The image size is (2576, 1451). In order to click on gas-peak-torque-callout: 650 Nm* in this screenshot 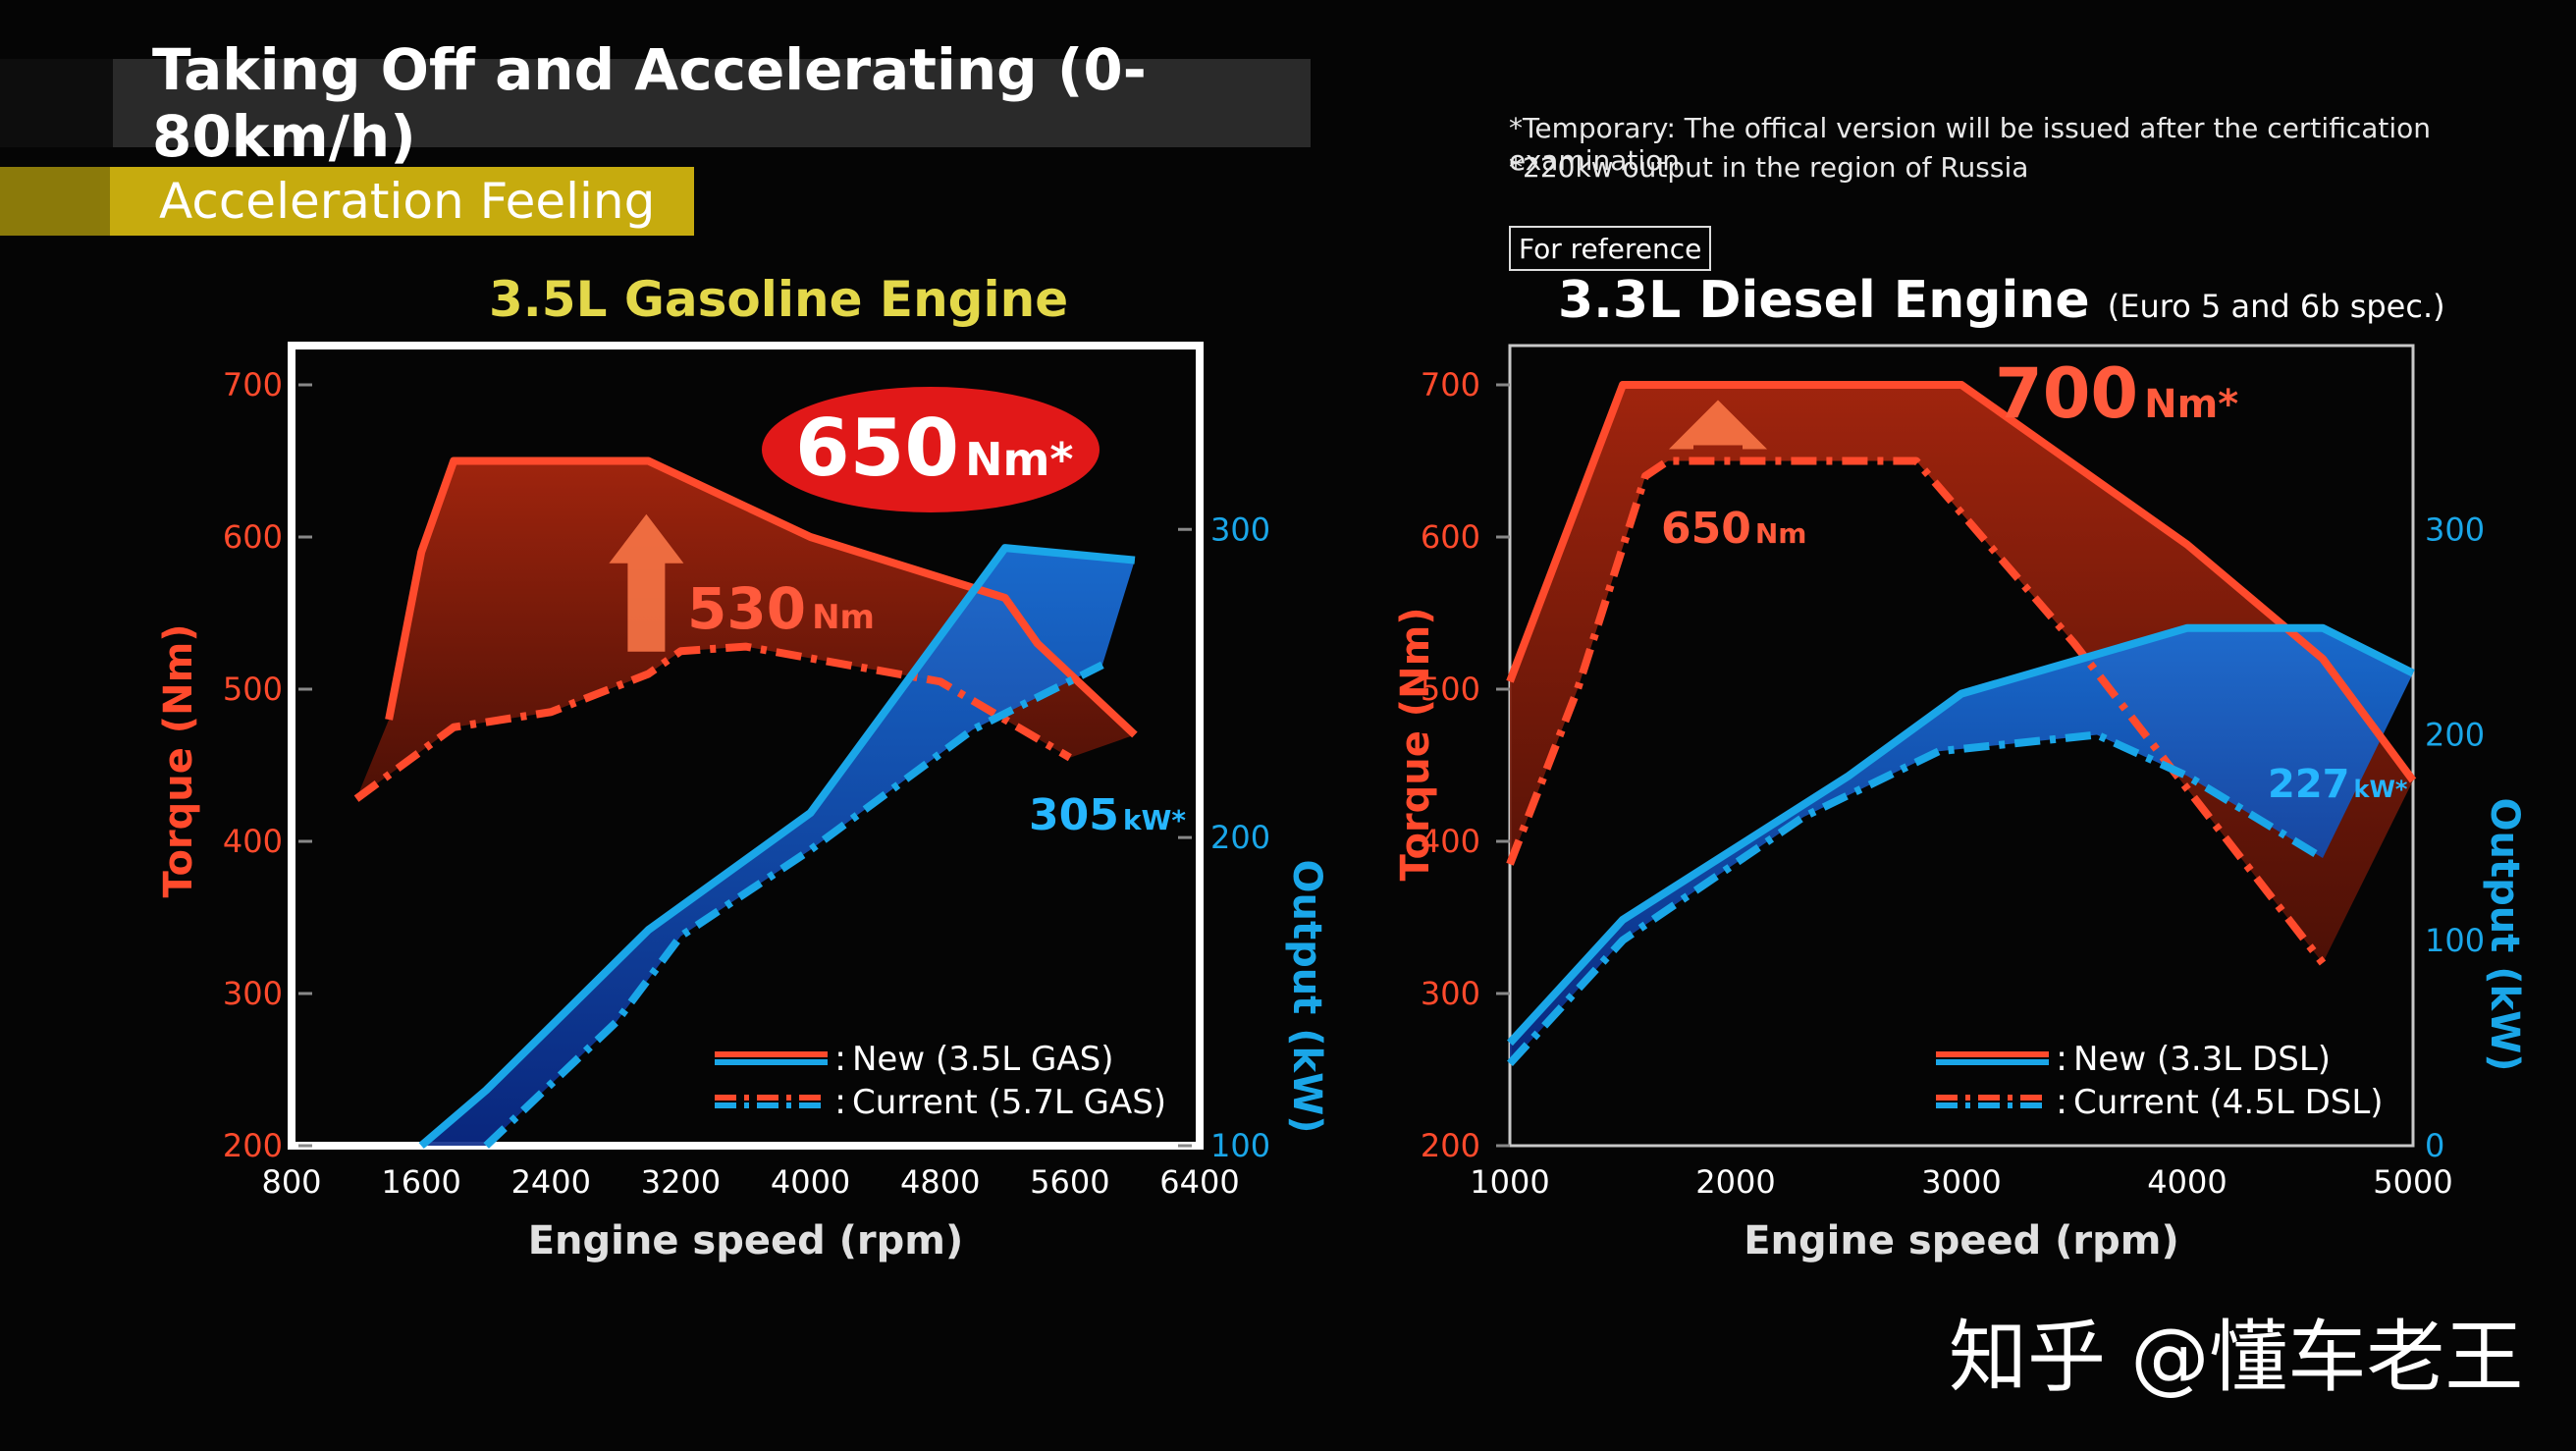, I will do `click(934, 448)`.